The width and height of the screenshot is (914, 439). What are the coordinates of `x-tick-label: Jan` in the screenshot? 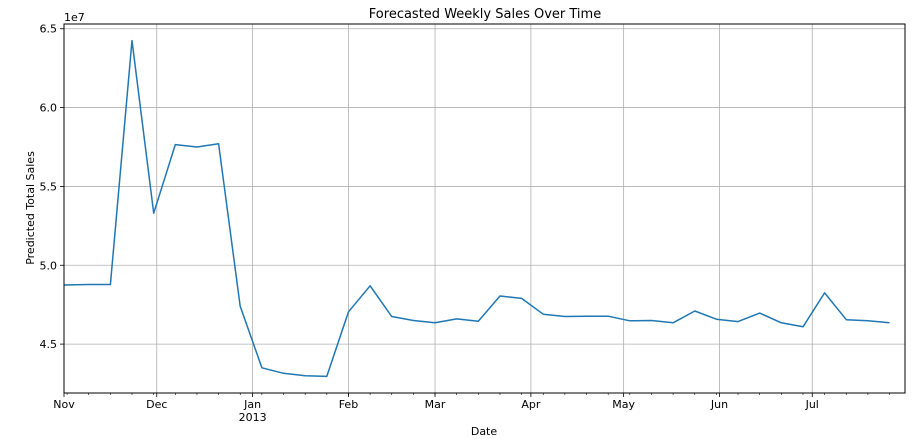 It's located at (252, 404).